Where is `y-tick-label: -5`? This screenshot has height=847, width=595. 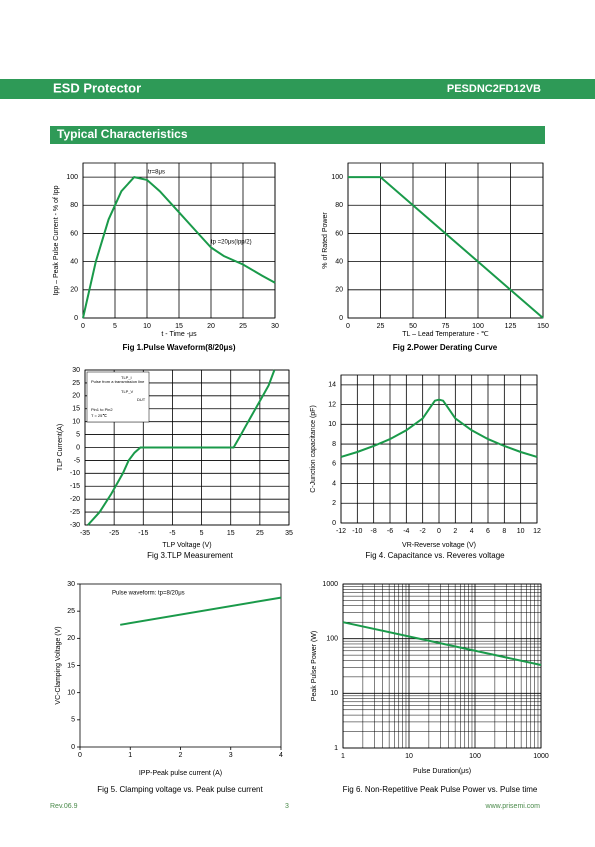 y-tick-label: -5 is located at coordinates (77, 460).